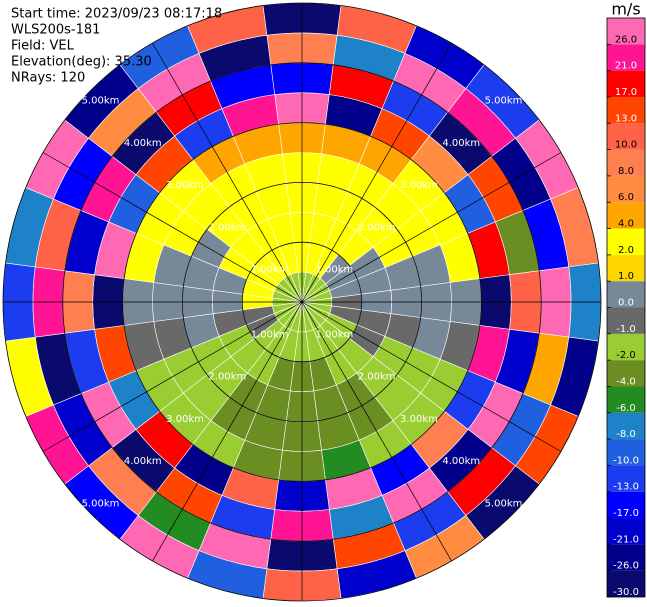  I want to click on colorbar-tick-label: -2.0, so click(626, 355).